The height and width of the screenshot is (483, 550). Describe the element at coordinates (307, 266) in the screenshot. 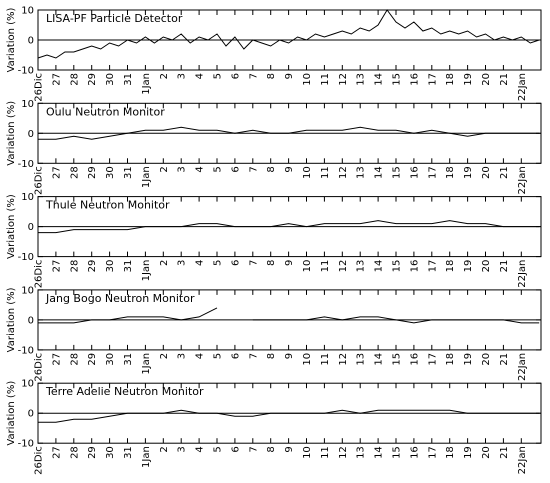

I see `x-tick-label: 10` at that location.